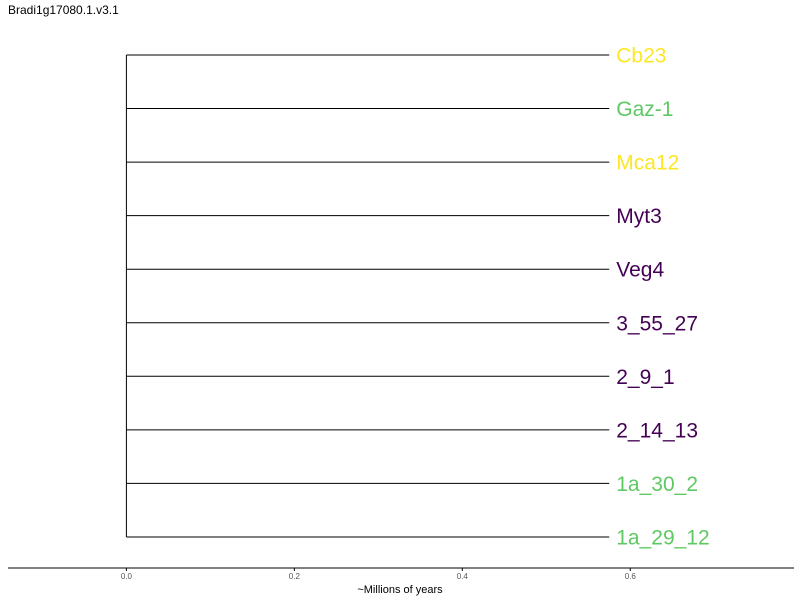 The height and width of the screenshot is (600, 800). Describe the element at coordinates (641, 56) in the screenshot. I see `tip-label: Cb23` at that location.